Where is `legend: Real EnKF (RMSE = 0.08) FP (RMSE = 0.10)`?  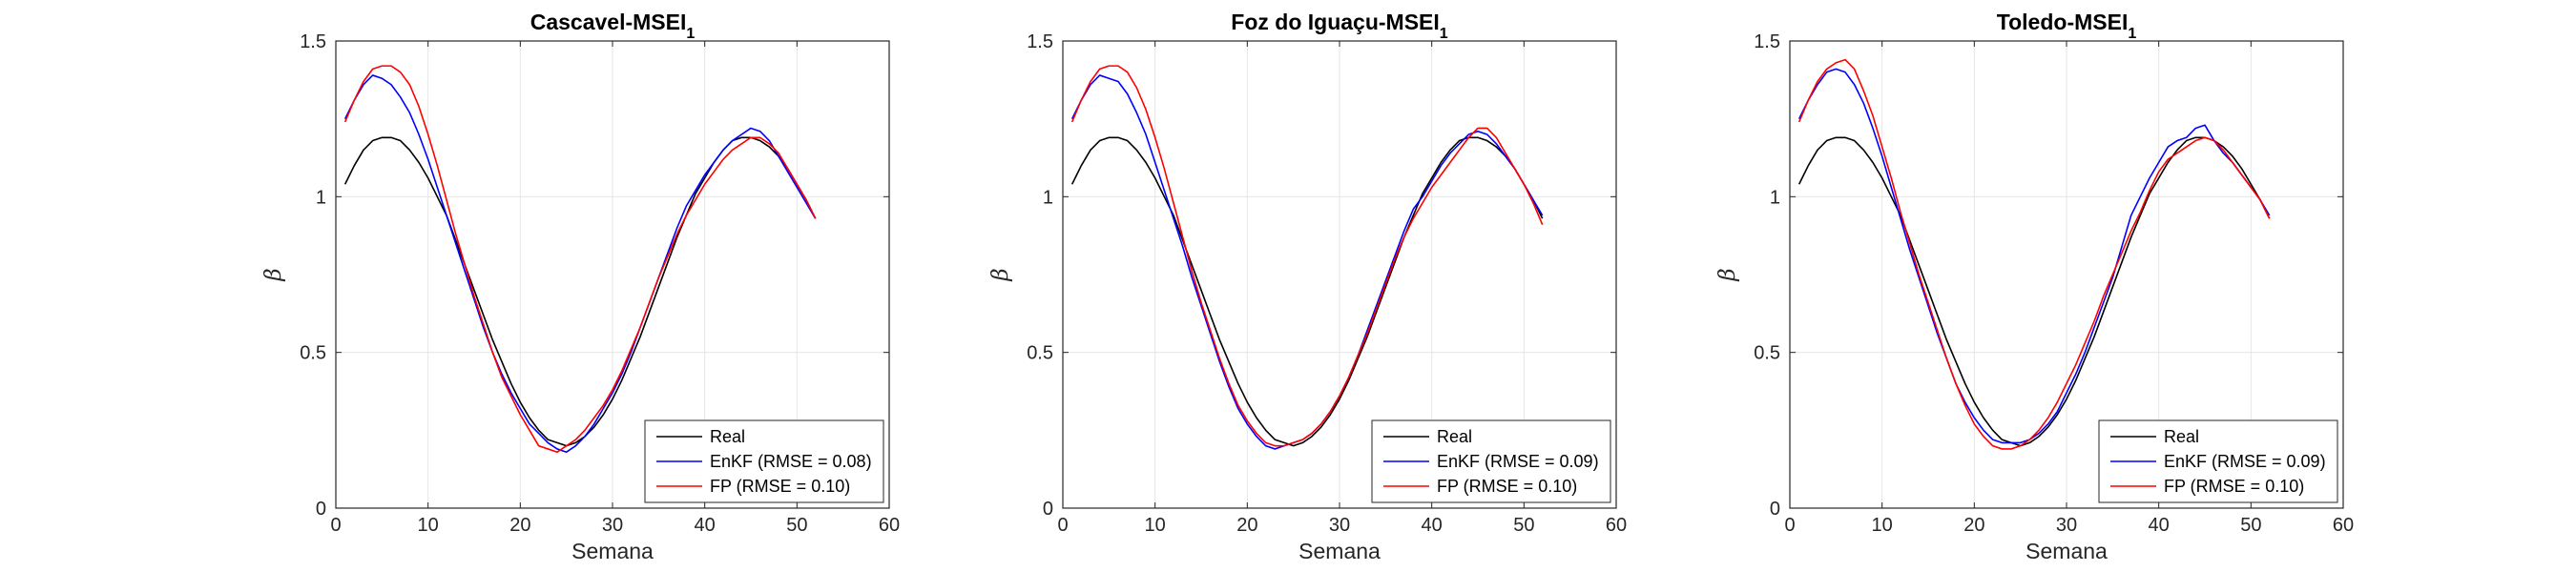
legend: Real EnKF (RMSE = 0.08) FP (RMSE = 0.10) is located at coordinates (764, 461).